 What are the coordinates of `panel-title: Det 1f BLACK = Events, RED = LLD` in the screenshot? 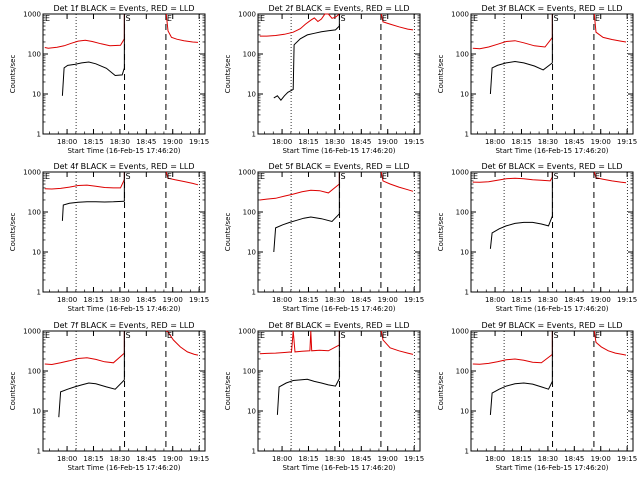 It's located at (123, 8).